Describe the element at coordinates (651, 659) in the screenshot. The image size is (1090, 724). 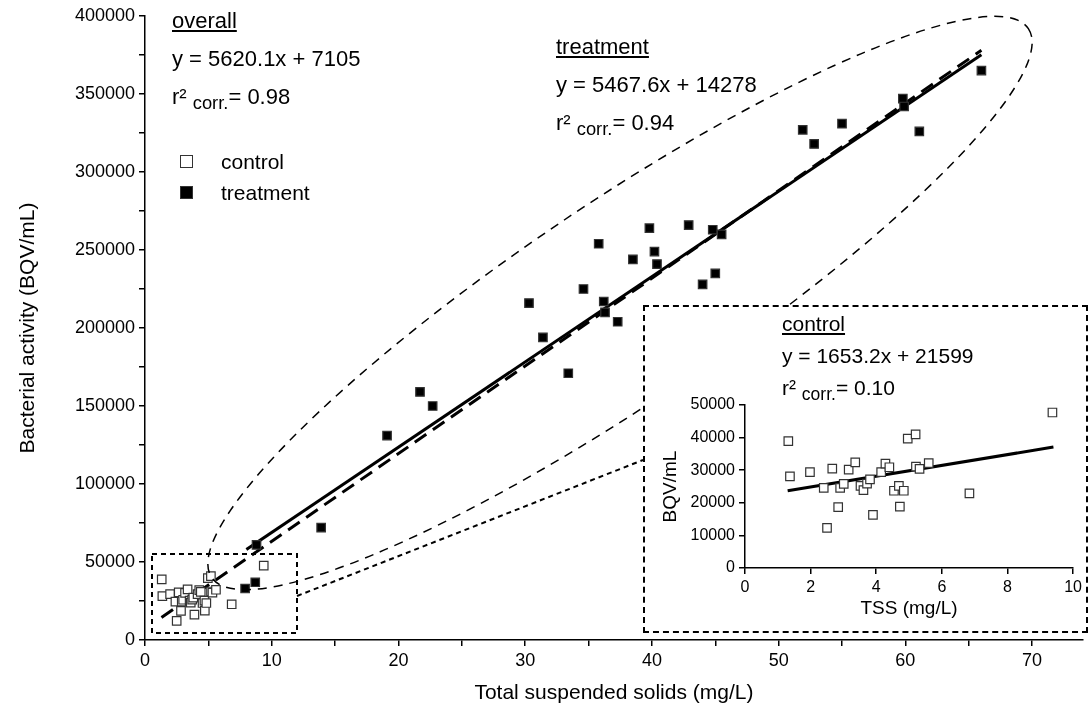
I see `x-tick-label: 40` at that location.